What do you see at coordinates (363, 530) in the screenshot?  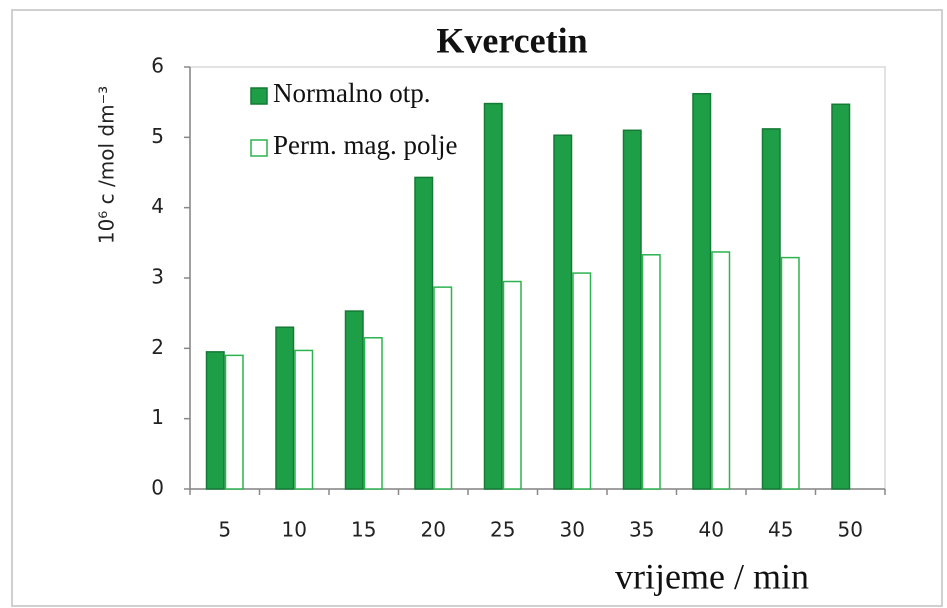 I see `x-tick-label: 15` at bounding box center [363, 530].